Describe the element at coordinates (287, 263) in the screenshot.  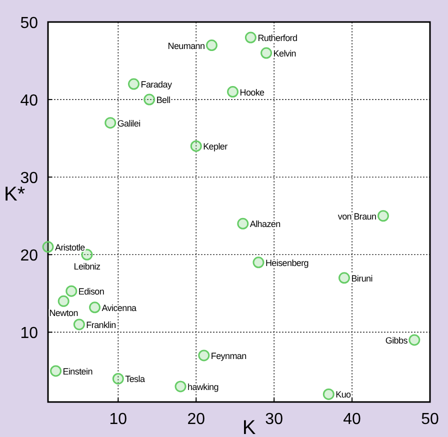
I see `annotation: Heisenberg` at that location.